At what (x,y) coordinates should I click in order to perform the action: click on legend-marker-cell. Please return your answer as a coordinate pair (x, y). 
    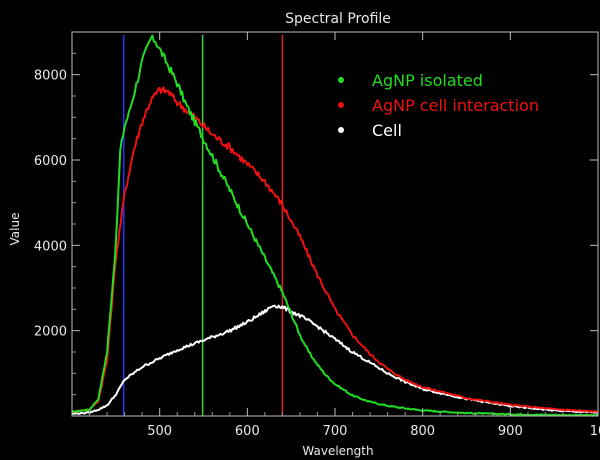
    Looking at the image, I should click on (341, 130).